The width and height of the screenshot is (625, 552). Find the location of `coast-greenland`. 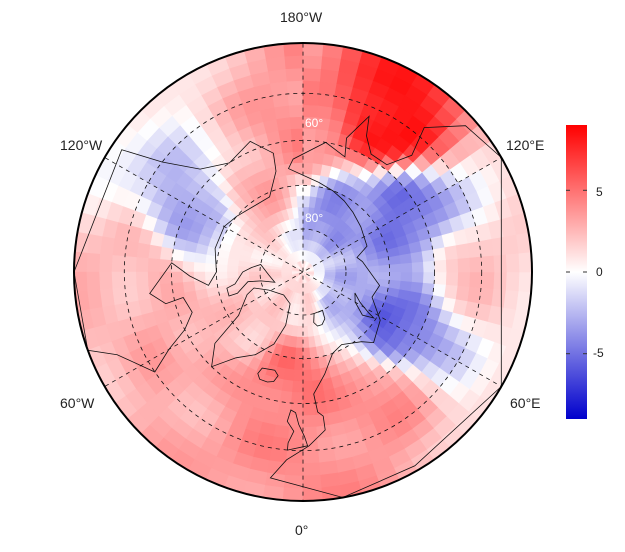

coast-greenland is located at coordinates (251, 327).